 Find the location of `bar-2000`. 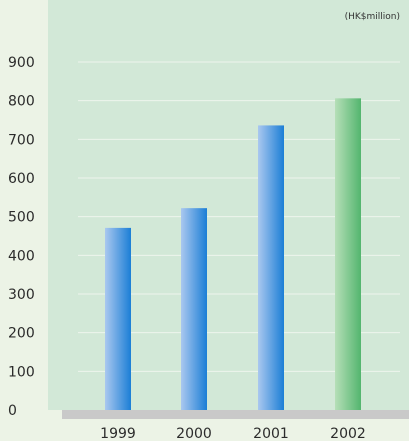

bar-2000 is located at coordinates (194, 309).